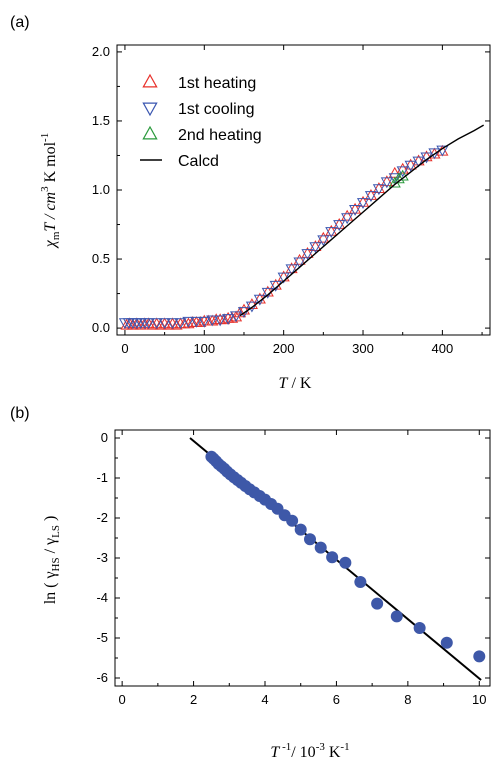 This screenshot has height=772, width=495. What do you see at coordinates (264, 699) in the screenshot?
I see `panel-b-x-tick-label: 4` at bounding box center [264, 699].